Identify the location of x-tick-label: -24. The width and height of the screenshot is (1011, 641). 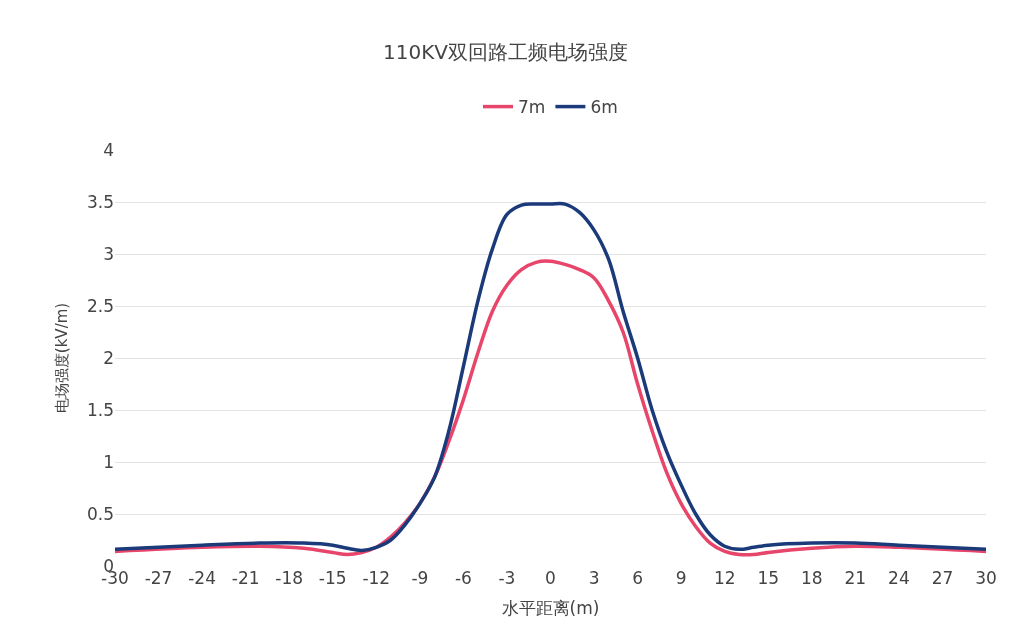
(202, 578).